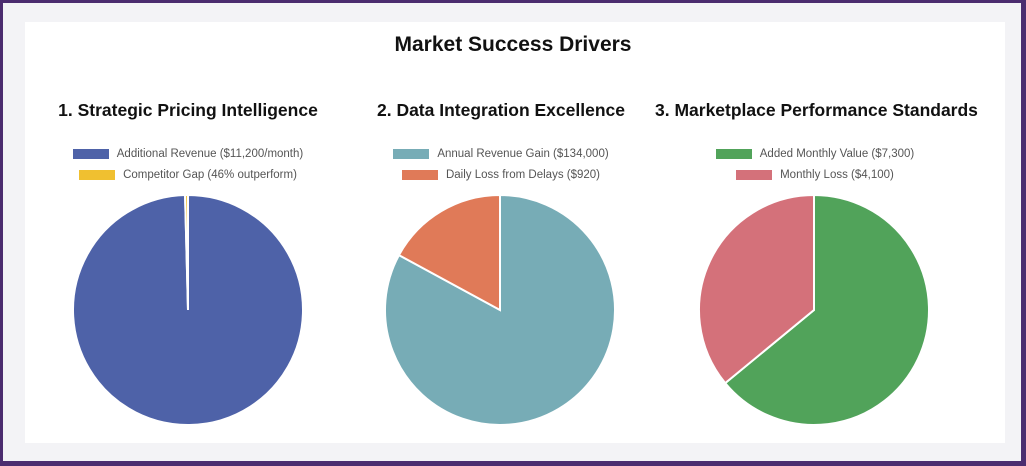 The width and height of the screenshot is (1026, 466). I want to click on legend-label: Additional Revenue ($11,200/month), so click(210, 153).